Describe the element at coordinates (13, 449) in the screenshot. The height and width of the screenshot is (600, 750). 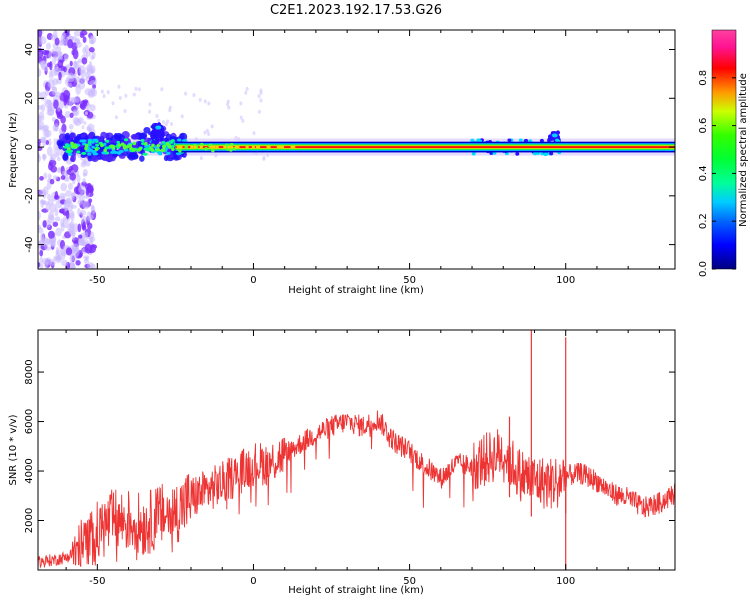
I see `snr-ylabel: SNR (10 * v/v)` at that location.